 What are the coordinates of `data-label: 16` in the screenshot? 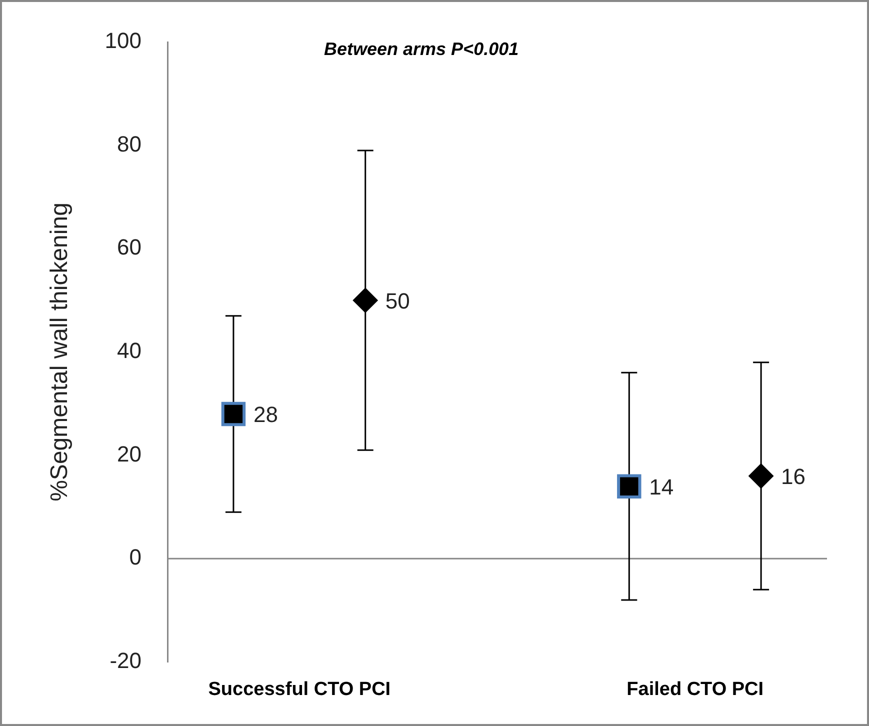 It's located at (793, 477).